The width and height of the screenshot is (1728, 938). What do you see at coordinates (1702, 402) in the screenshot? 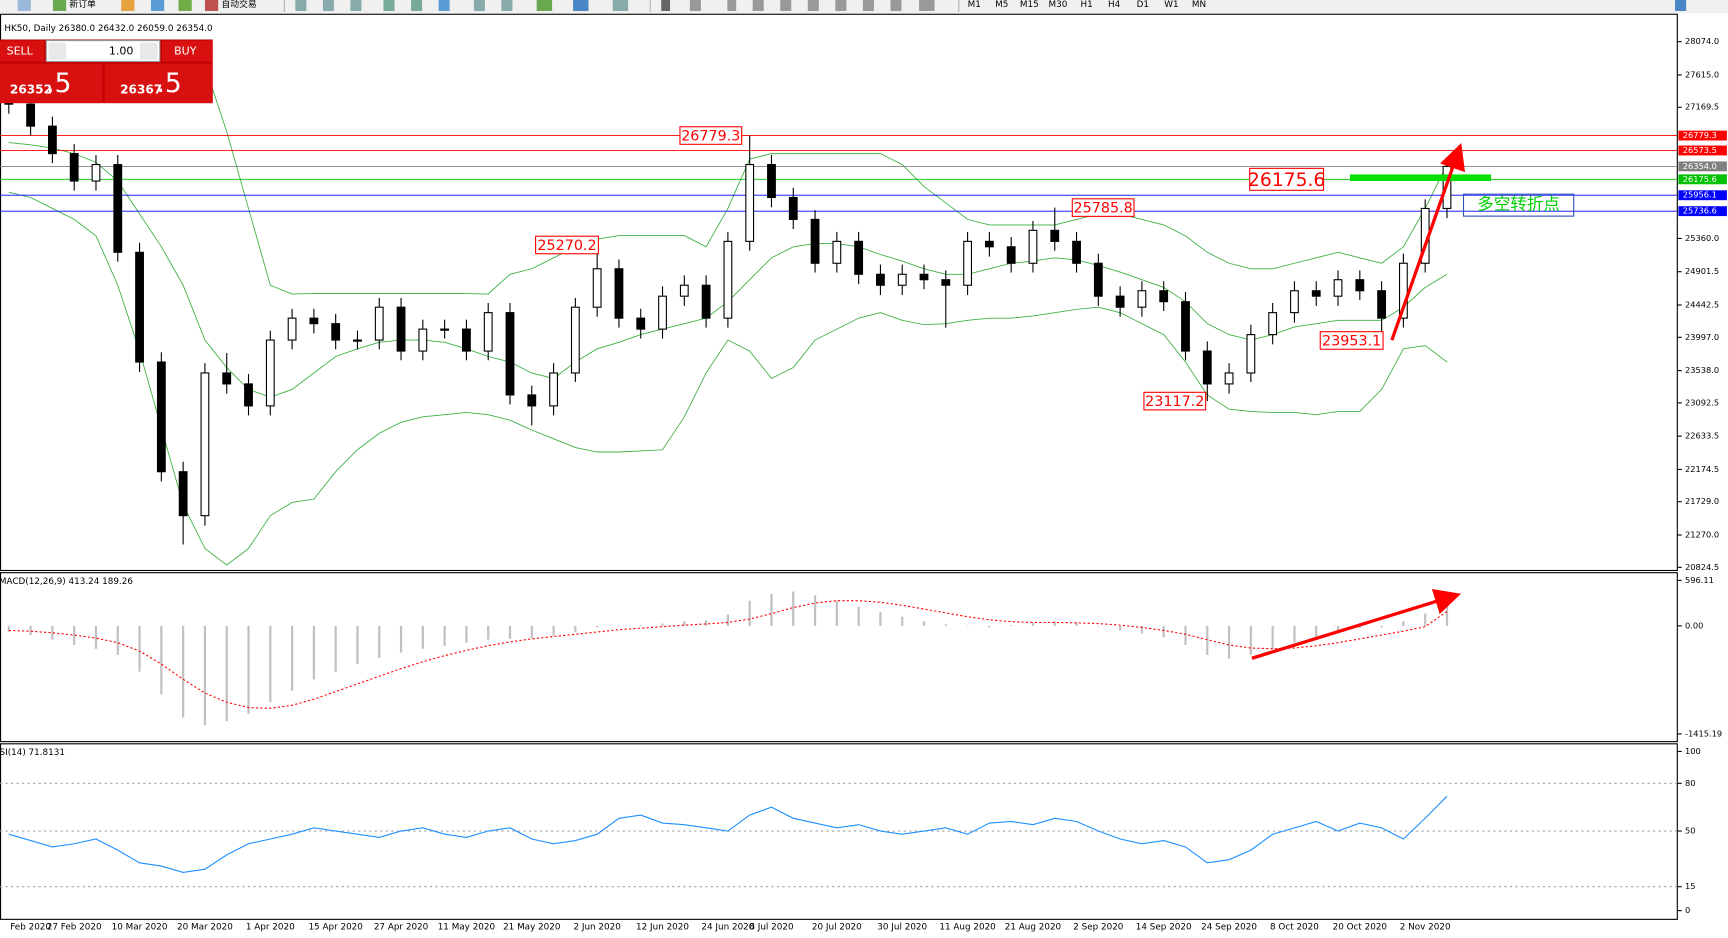
I see `y-tick-label: 23092.5` at bounding box center [1702, 402].